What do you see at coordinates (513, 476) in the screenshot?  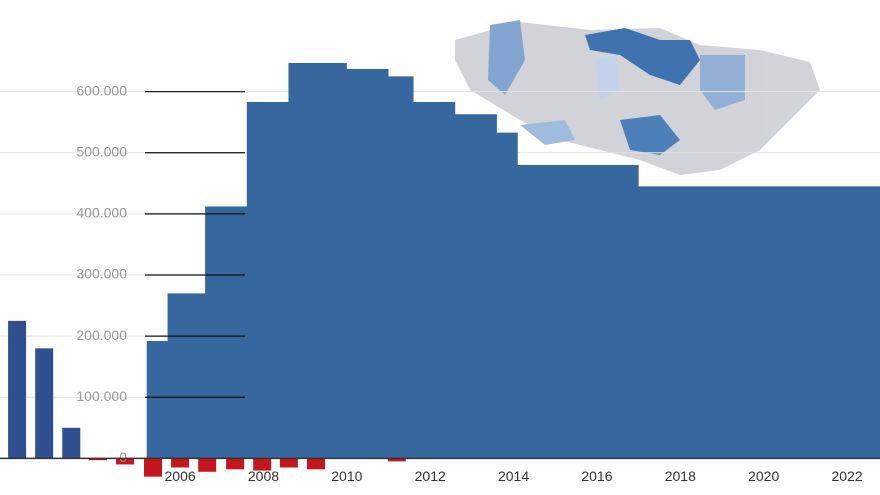 I see `x-tick-label: 2014` at bounding box center [513, 476].